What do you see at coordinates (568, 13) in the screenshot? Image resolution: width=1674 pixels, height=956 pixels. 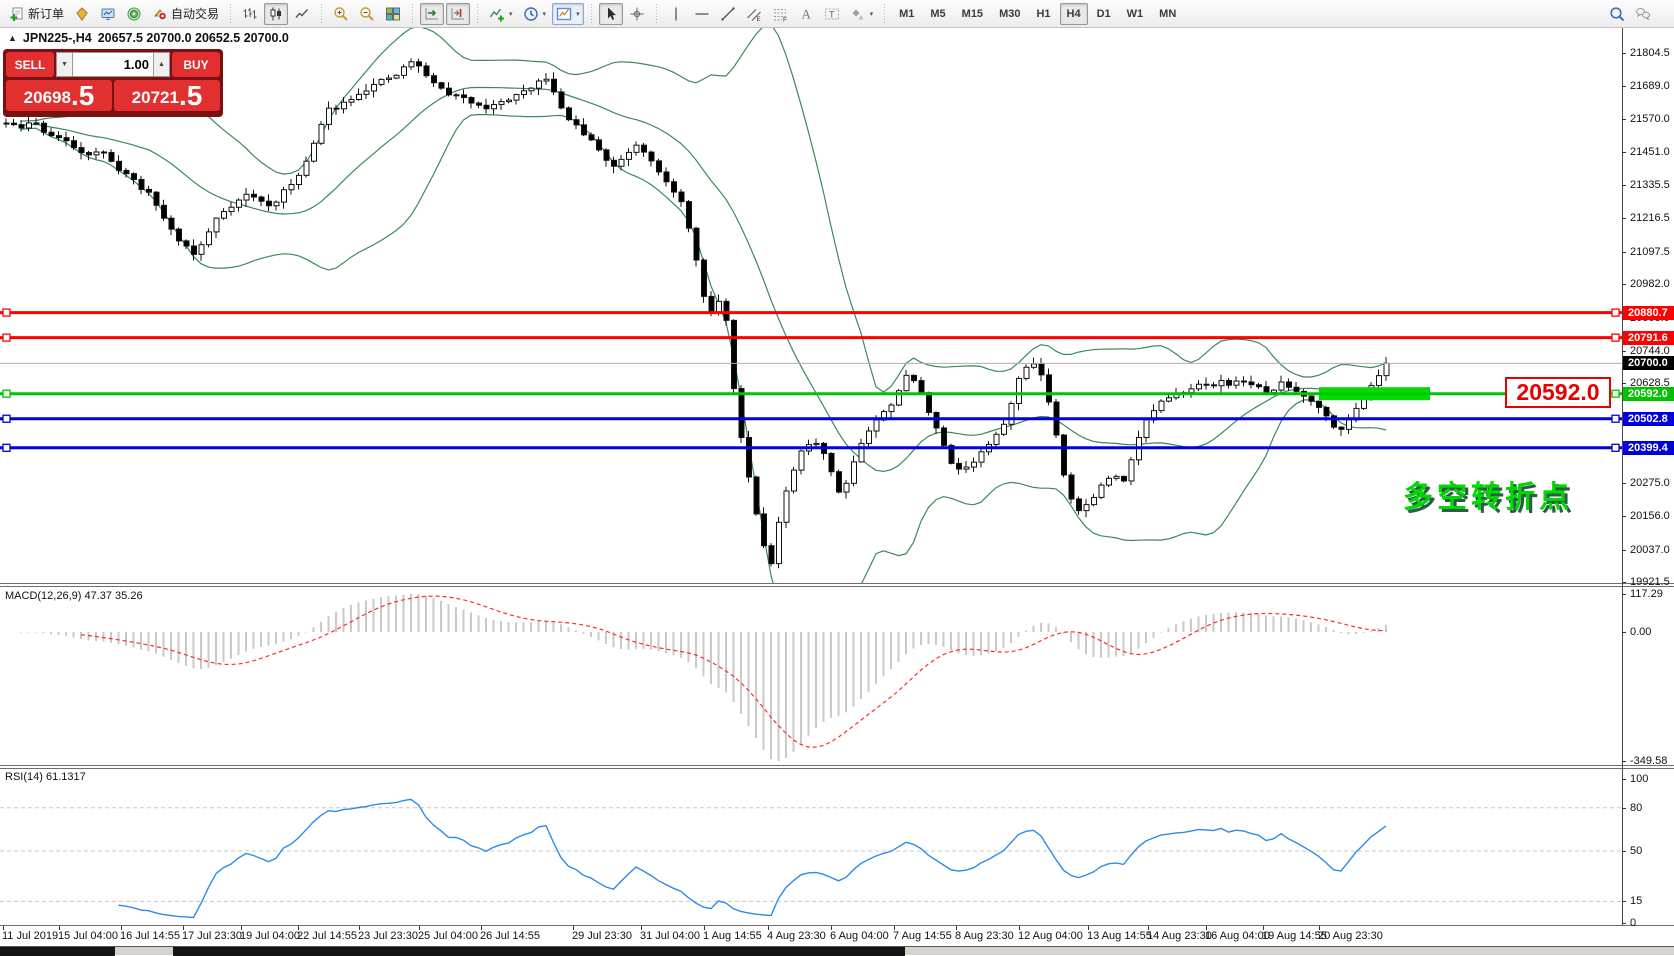 I see `templates-button: ▾` at bounding box center [568, 13].